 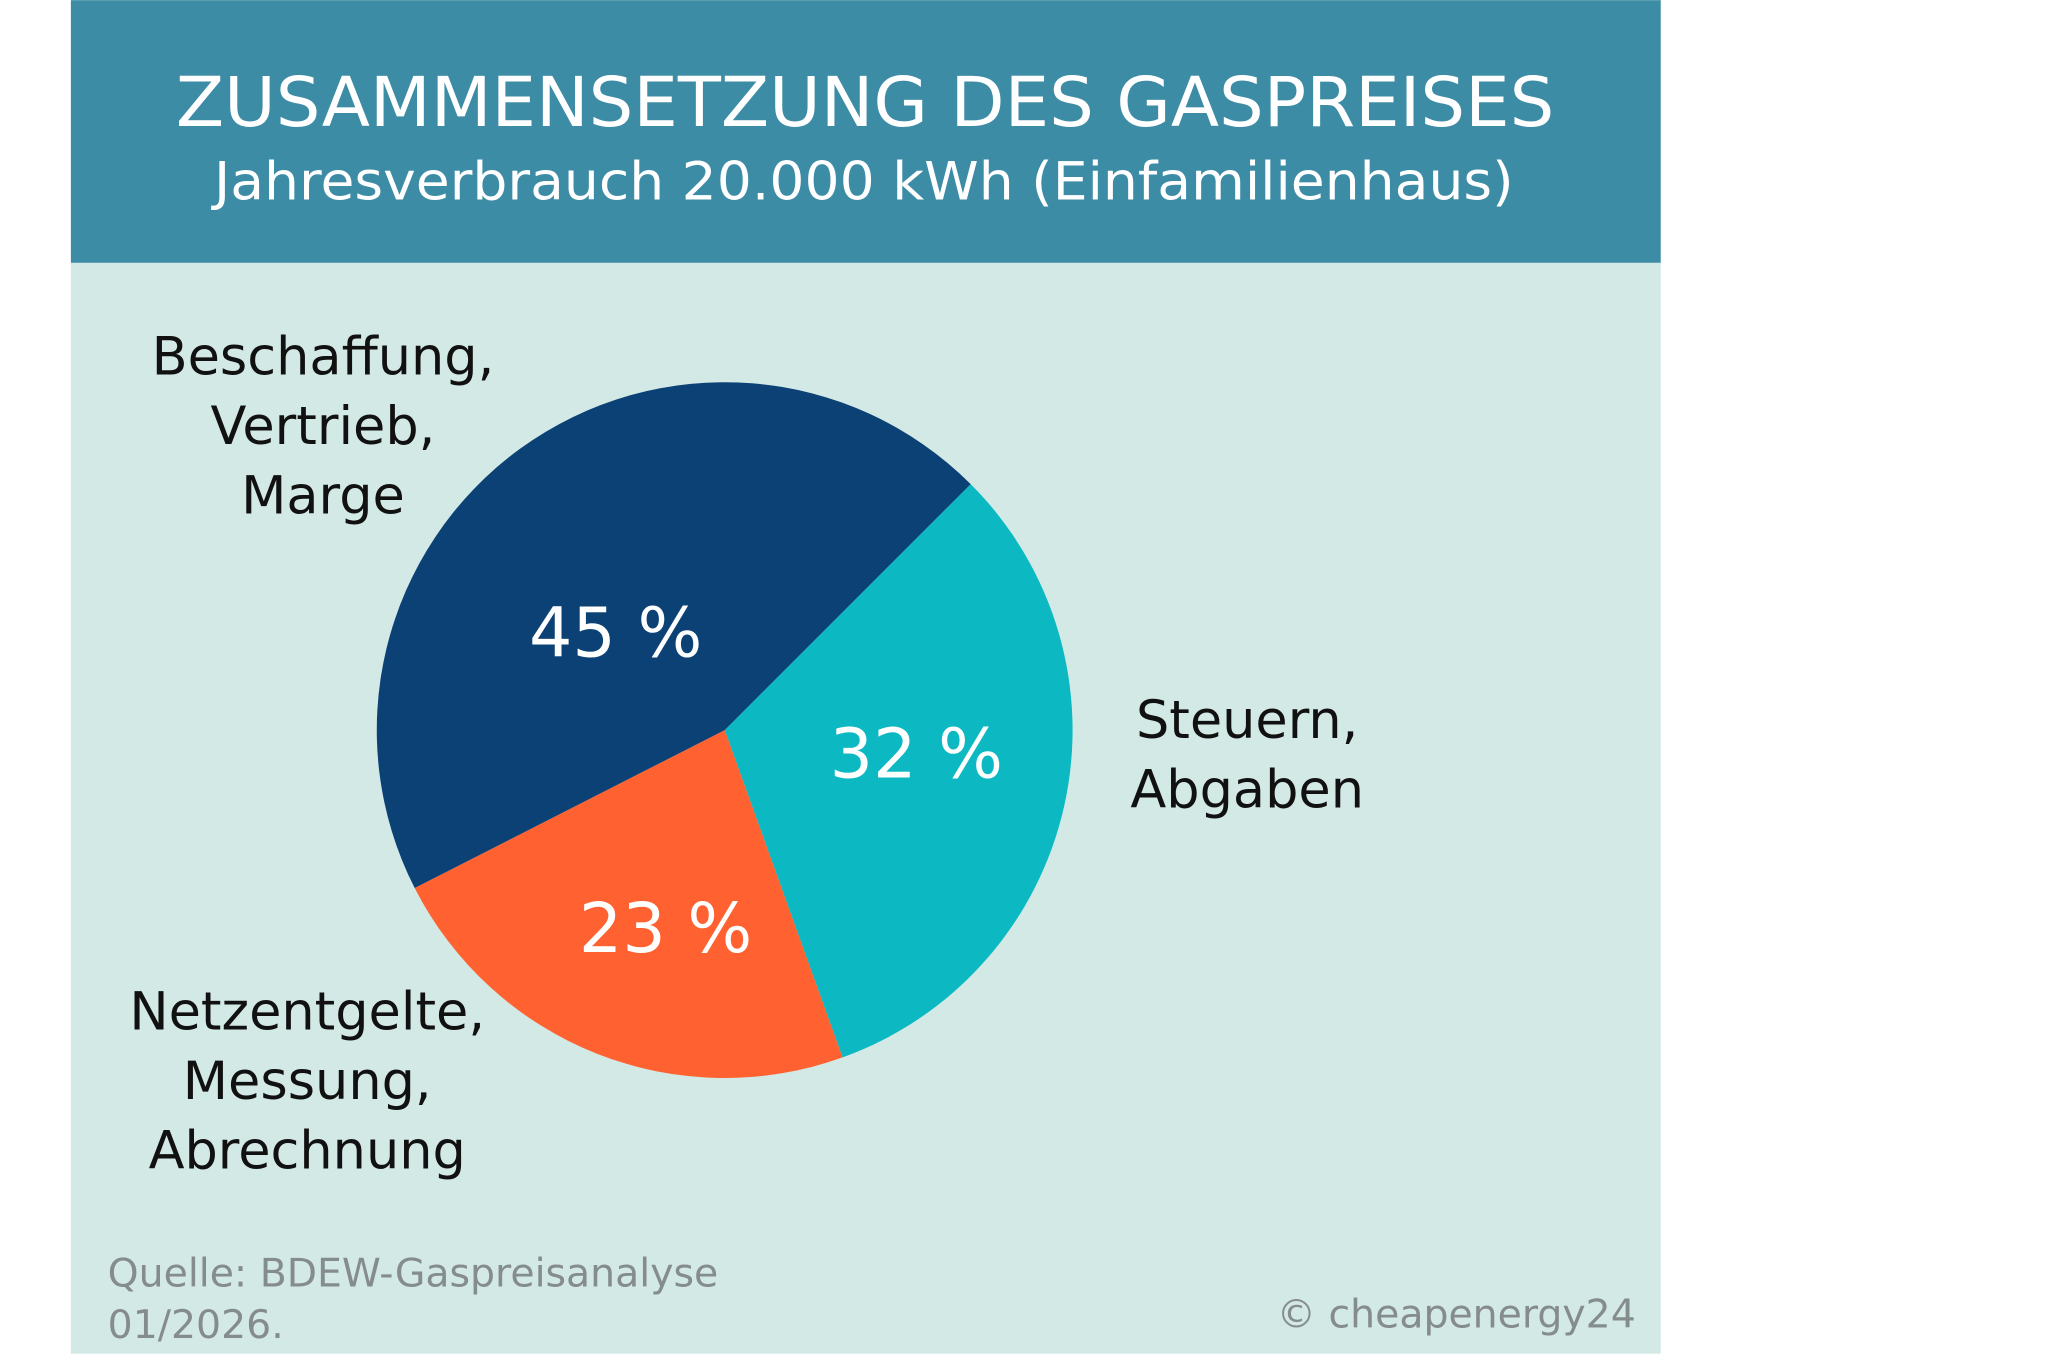 I want to click on pie-slice-steuern, so click(x=898, y=771).